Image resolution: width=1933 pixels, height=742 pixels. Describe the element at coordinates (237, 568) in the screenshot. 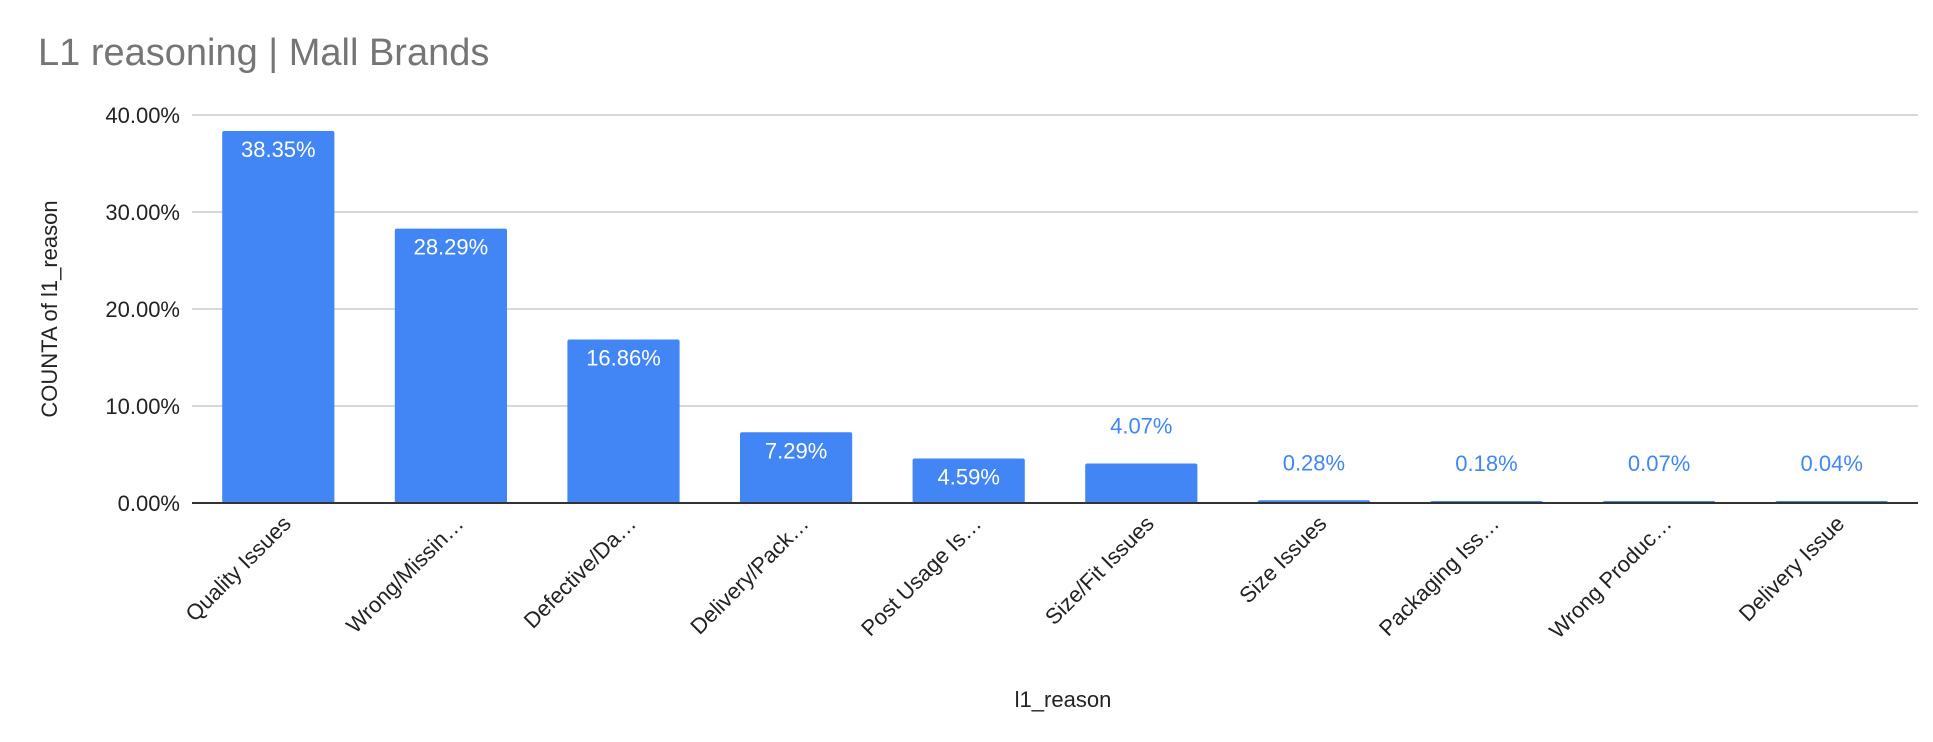

I see `x-tick-label: Quality Issues` at that location.